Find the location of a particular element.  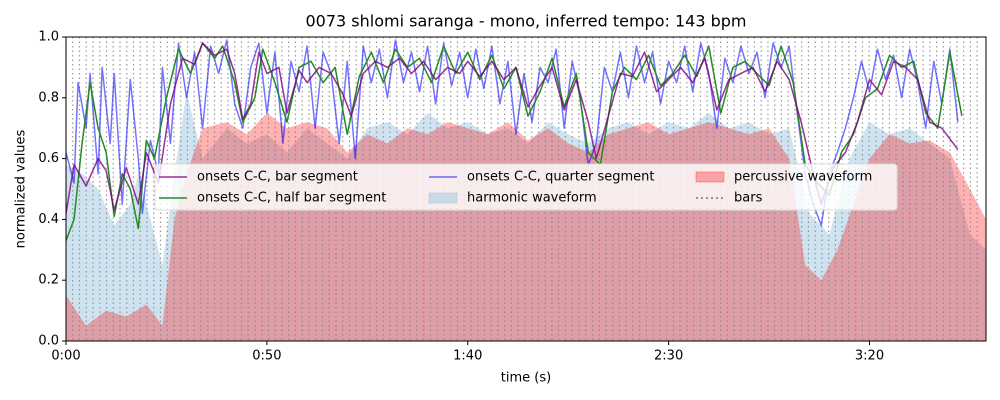

x-axis-label: time (s) is located at coordinates (526, 378).